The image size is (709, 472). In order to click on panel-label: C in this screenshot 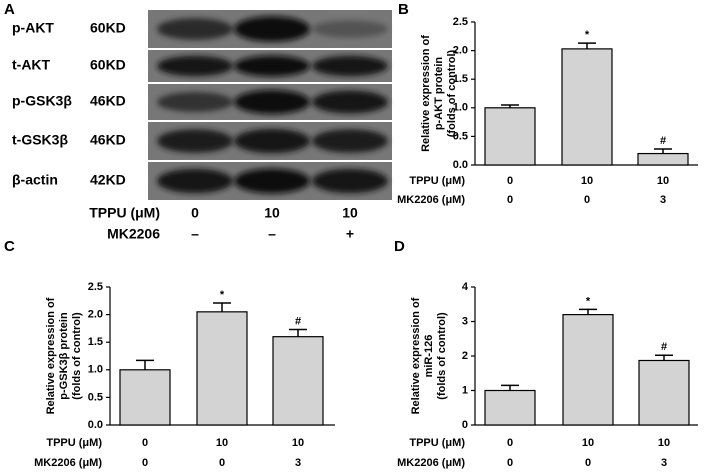, I will do `click(9, 246)`.